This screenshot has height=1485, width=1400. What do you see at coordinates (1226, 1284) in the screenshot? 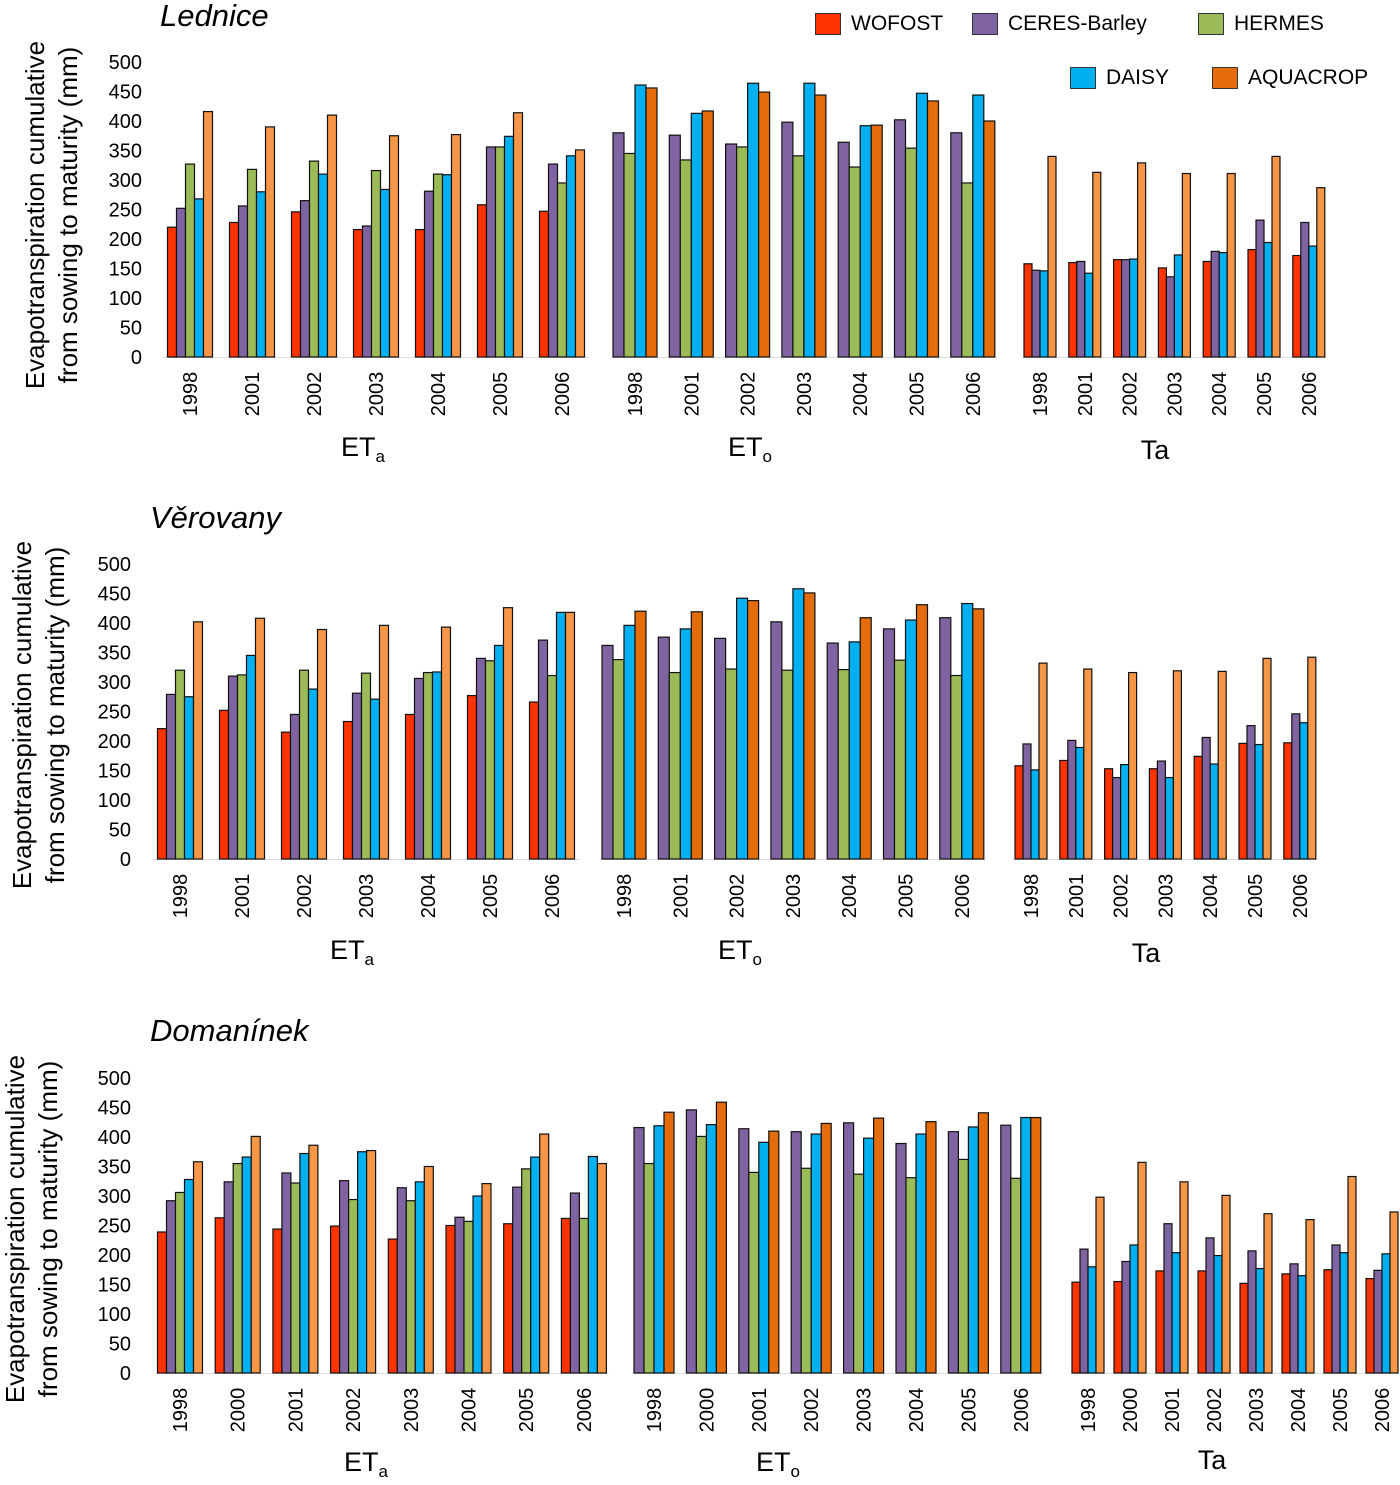
I see `bar-aquacrop-2002` at bounding box center [1226, 1284].